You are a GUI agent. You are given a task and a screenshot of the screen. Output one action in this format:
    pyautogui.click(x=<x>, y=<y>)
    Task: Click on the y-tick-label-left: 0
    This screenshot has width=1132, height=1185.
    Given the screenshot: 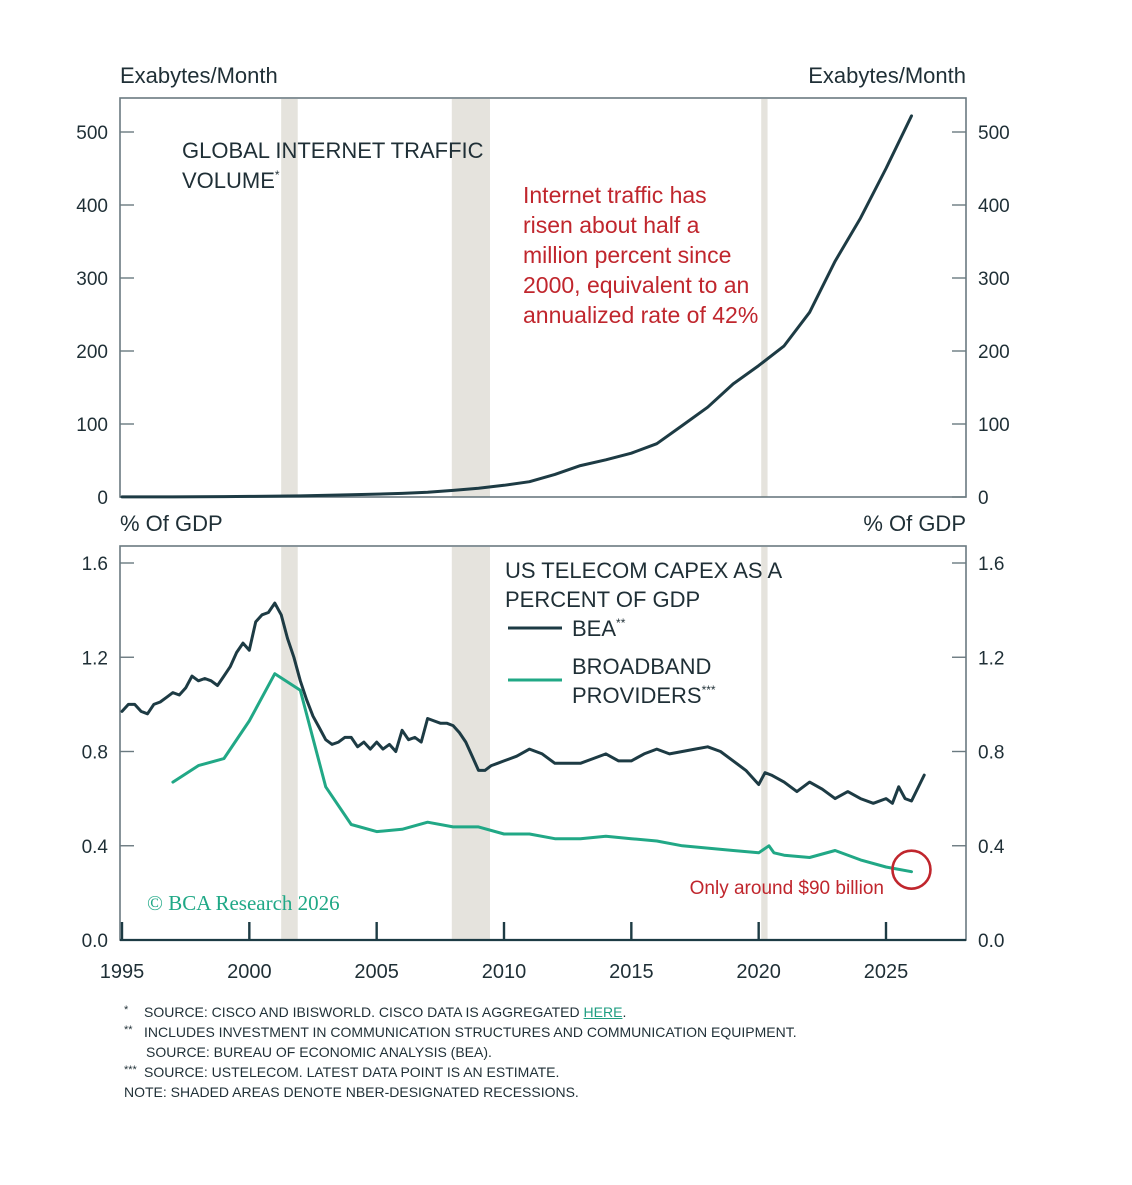 What is the action you would take?
    pyautogui.click(x=102, y=498)
    